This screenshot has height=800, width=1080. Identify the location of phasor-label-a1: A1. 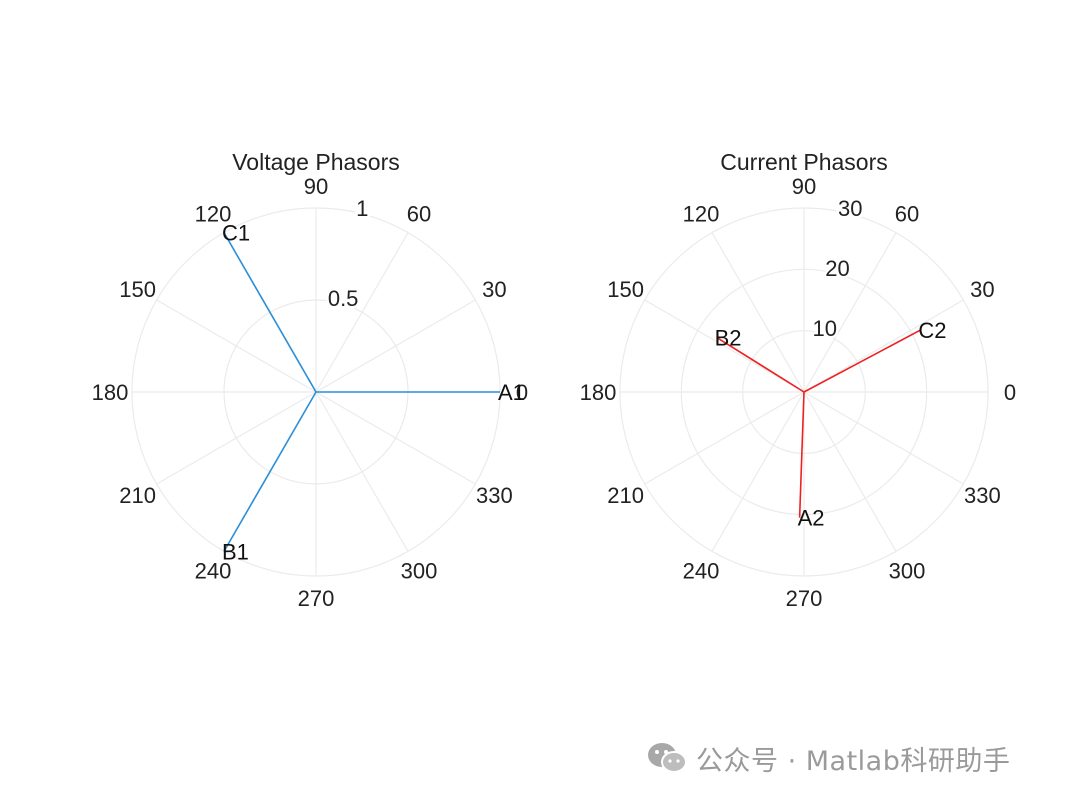
(511, 392).